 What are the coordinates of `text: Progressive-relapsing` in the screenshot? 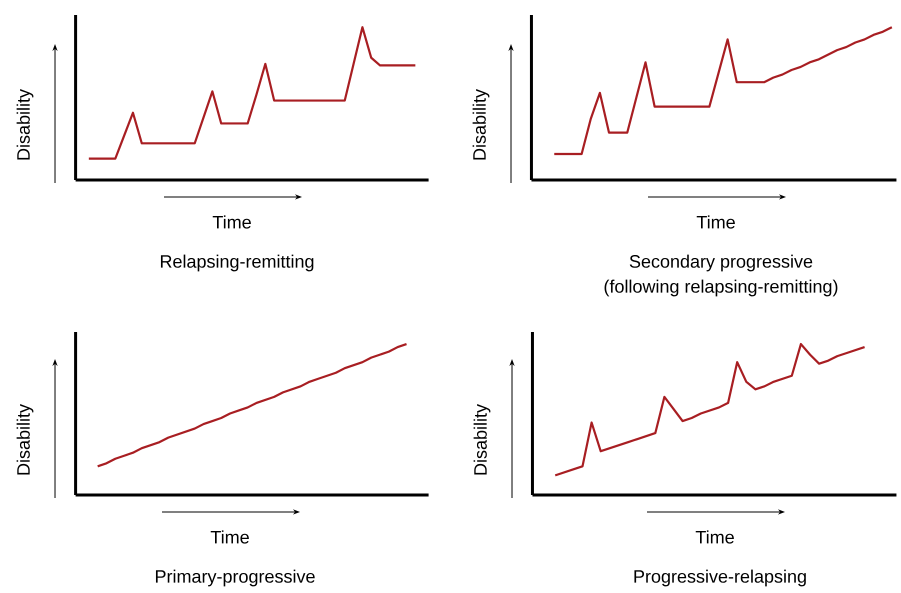 It's located at (720, 578).